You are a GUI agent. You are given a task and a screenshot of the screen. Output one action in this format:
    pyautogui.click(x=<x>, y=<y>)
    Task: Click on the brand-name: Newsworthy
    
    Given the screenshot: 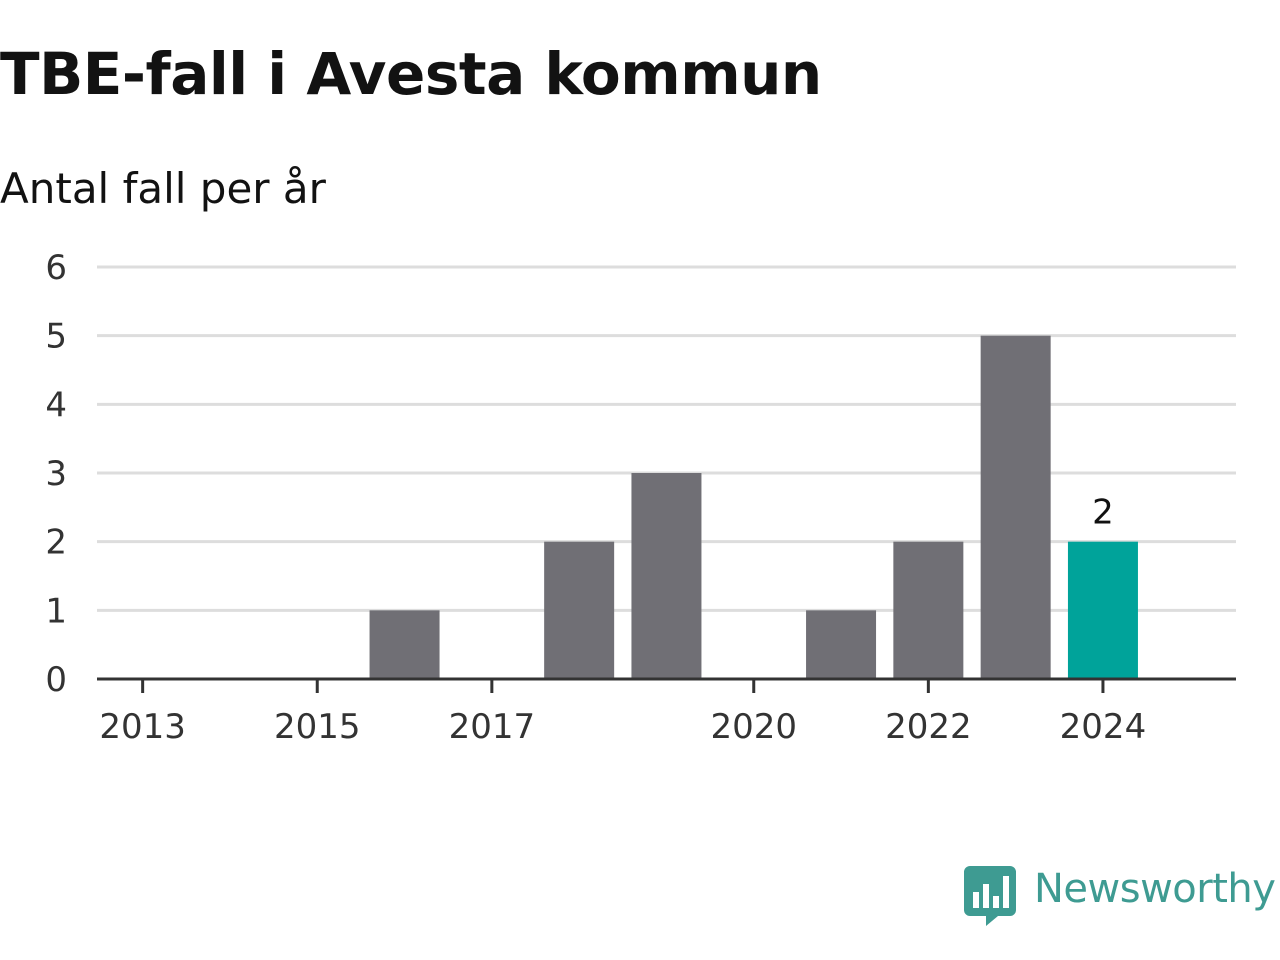 What is the action you would take?
    pyautogui.click(x=1155, y=889)
    